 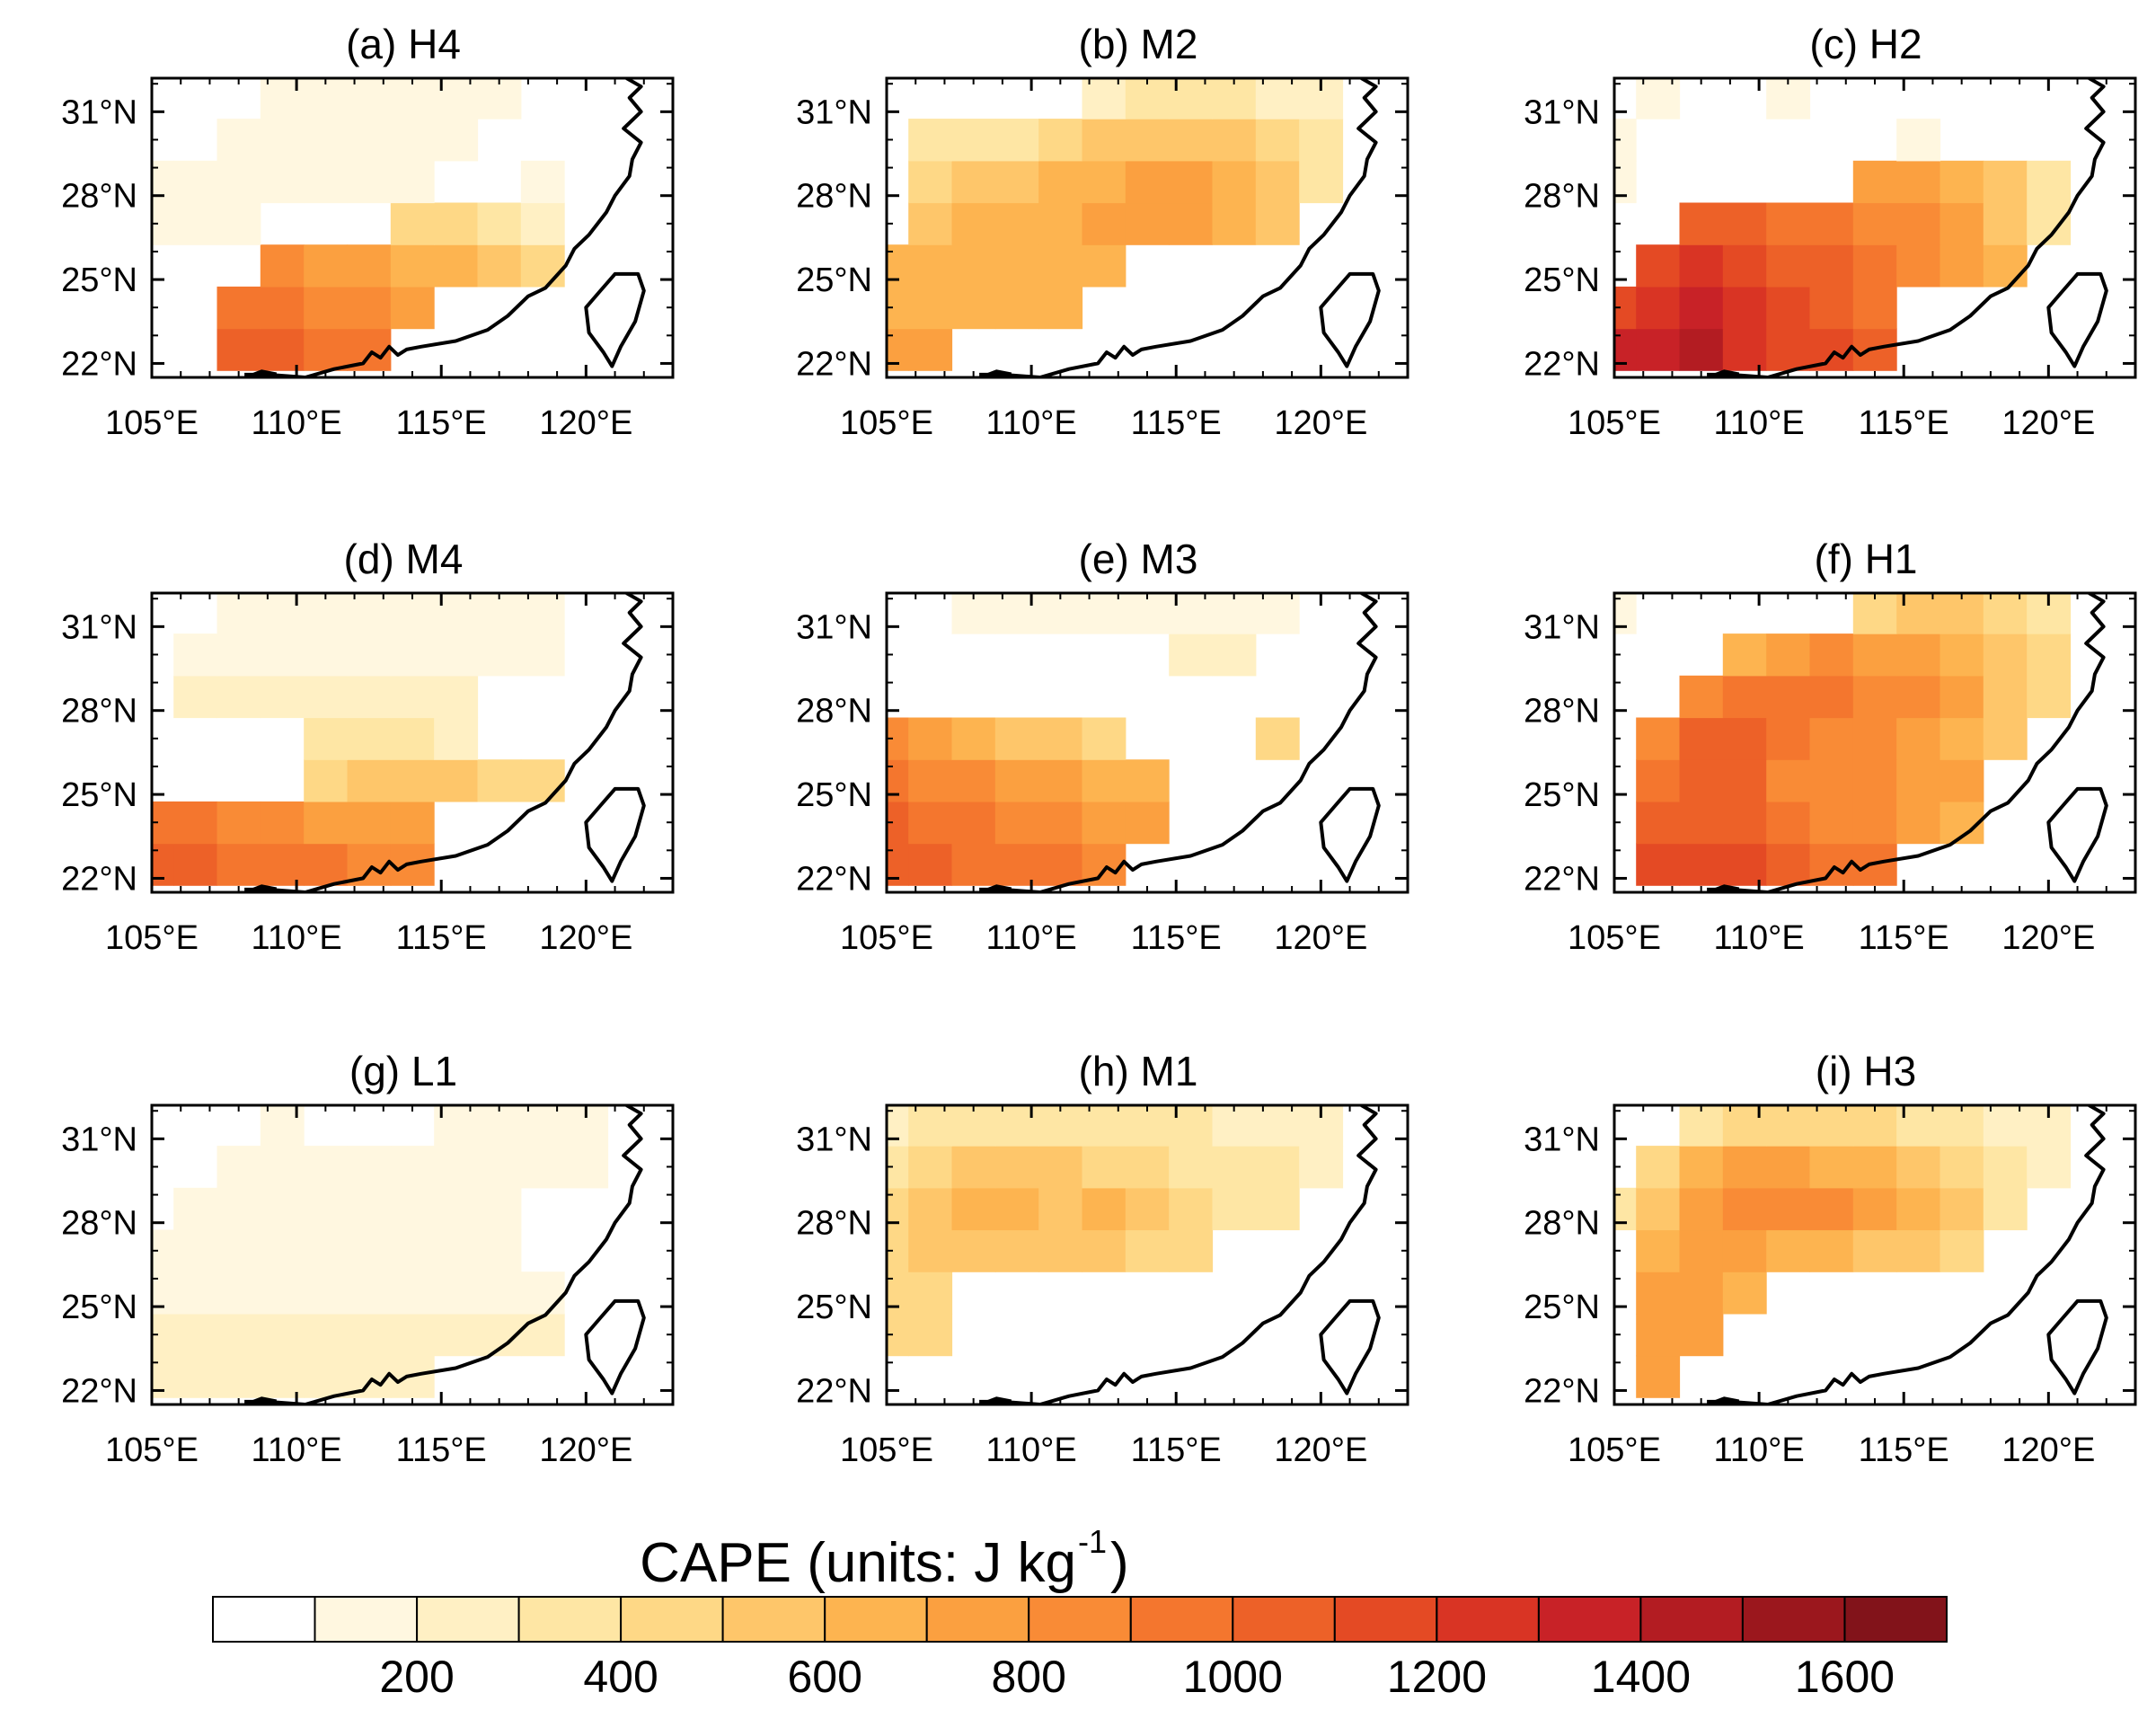 What do you see at coordinates (1562, 1308) in the screenshot?
I see `y-tick-label: 25°N` at bounding box center [1562, 1308].